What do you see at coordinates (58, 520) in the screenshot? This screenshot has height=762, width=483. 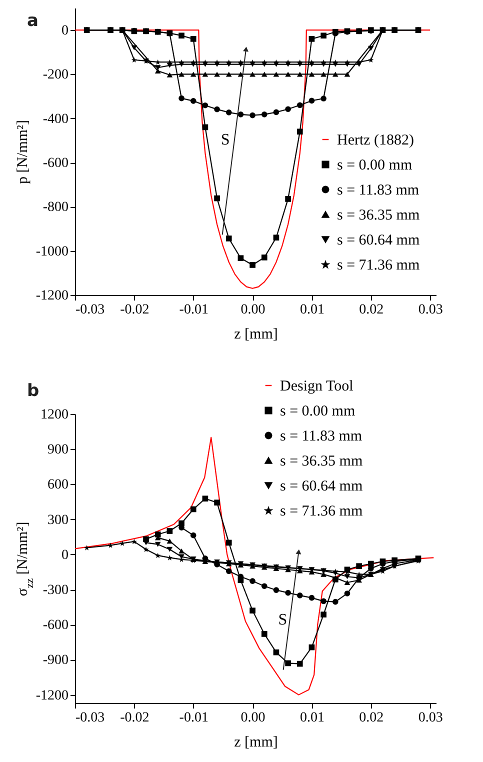 I see `y-tick-label: 300` at bounding box center [58, 520].